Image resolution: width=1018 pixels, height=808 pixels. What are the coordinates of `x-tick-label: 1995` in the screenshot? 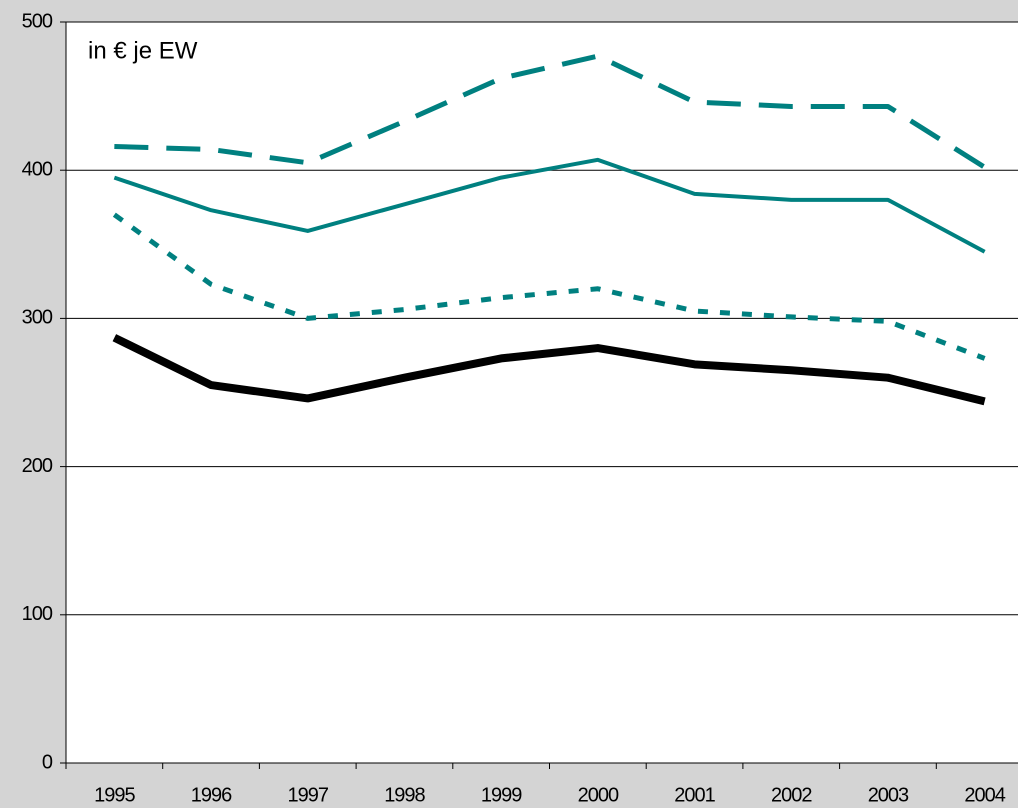 It's located at (114, 795).